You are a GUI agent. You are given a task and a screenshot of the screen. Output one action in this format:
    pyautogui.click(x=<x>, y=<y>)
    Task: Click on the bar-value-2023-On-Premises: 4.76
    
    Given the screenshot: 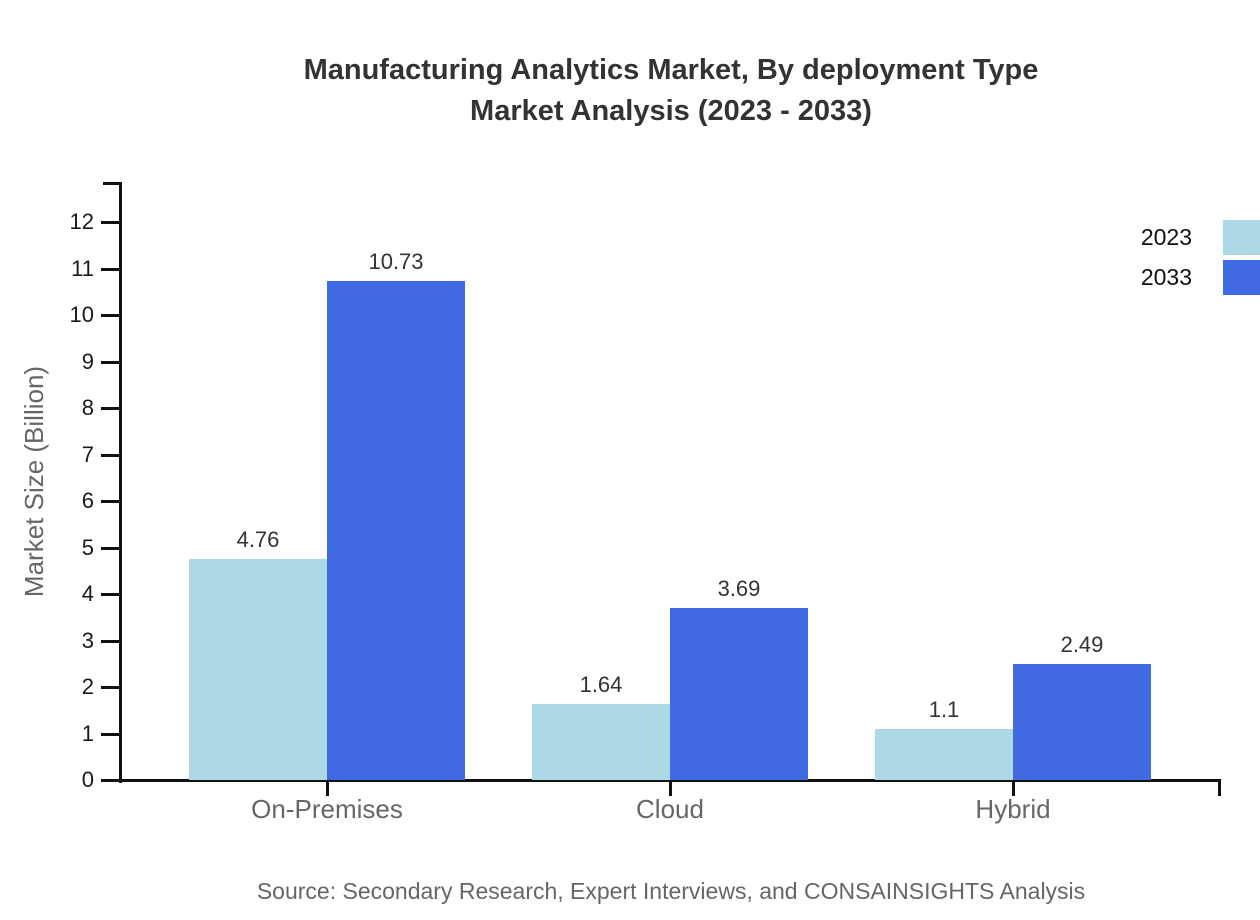 What is the action you would take?
    pyautogui.click(x=258, y=539)
    